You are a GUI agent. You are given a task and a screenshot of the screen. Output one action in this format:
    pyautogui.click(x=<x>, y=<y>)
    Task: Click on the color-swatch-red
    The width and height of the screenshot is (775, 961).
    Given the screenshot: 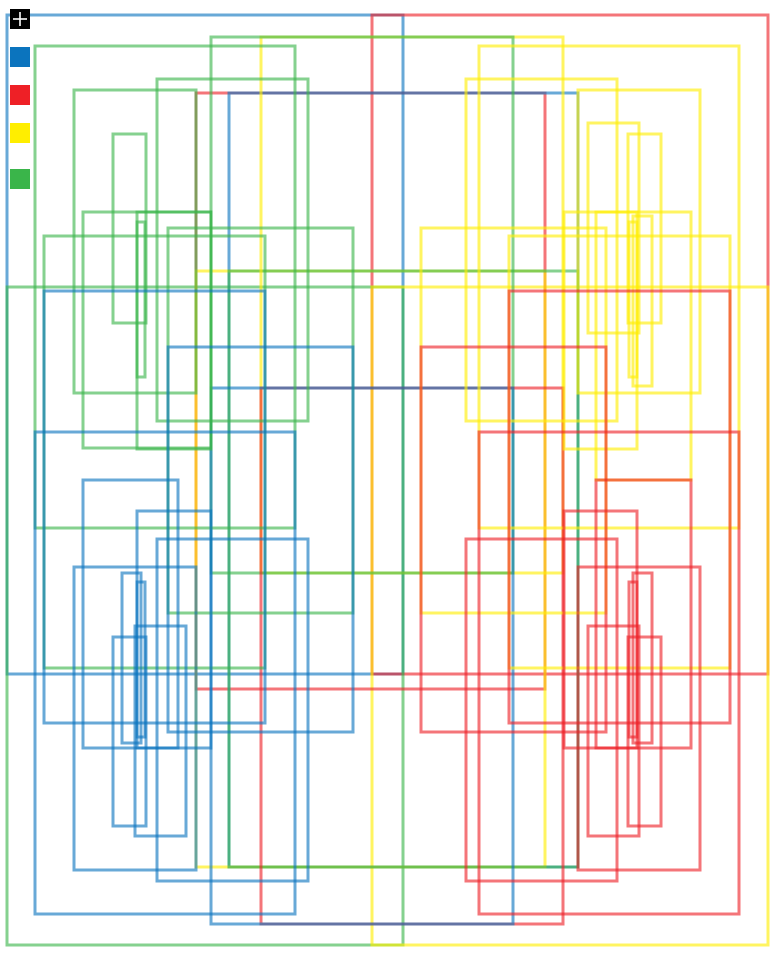 What is the action you would take?
    pyautogui.click(x=20, y=95)
    